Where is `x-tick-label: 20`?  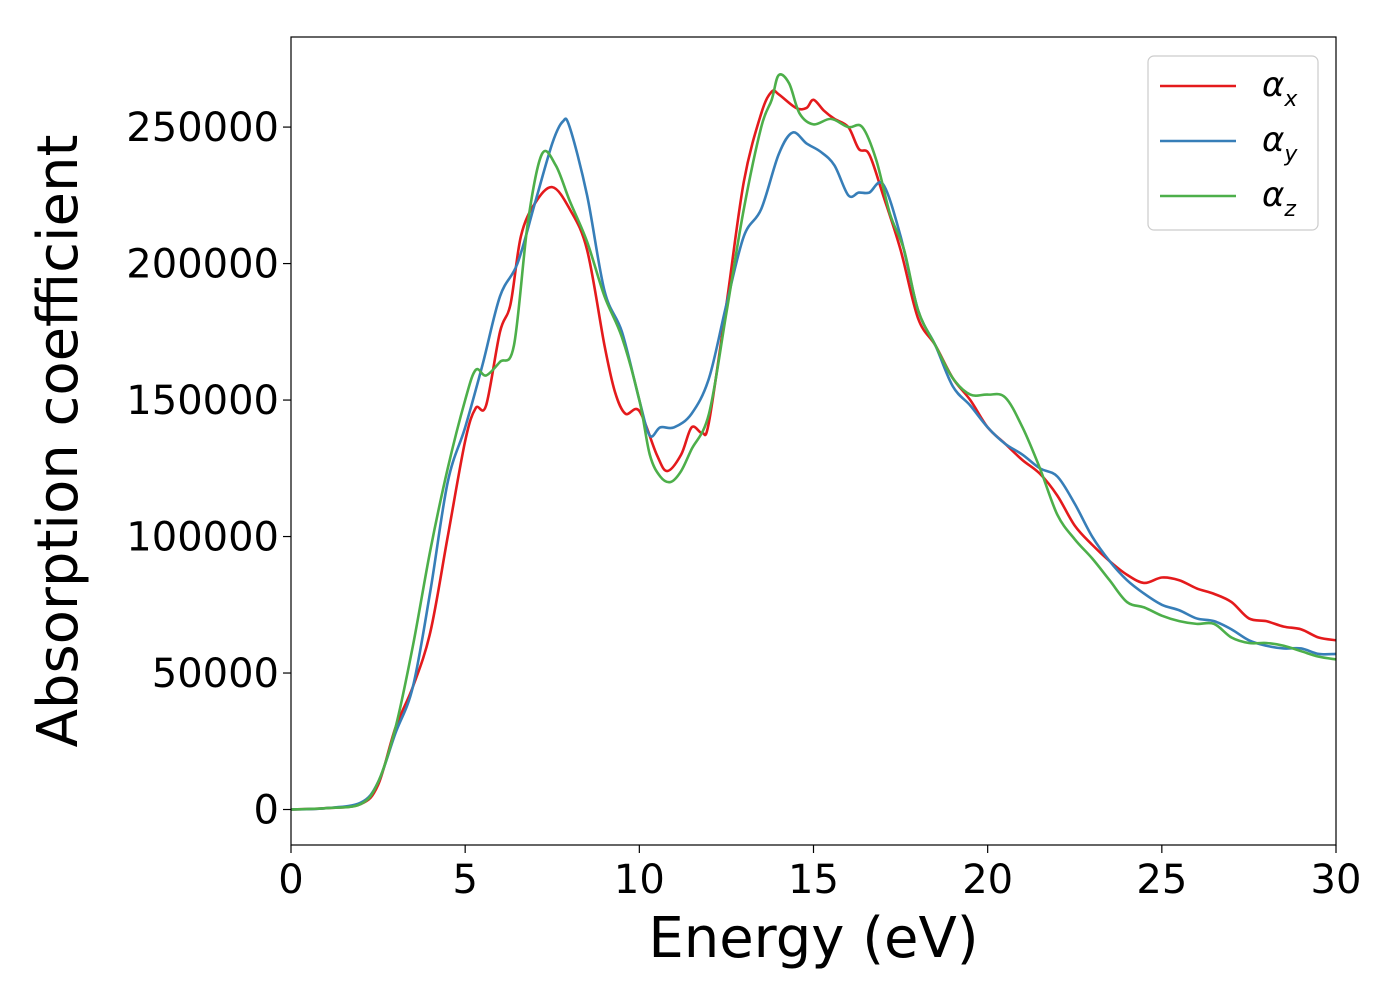 x-tick-label: 20 is located at coordinates (987, 880).